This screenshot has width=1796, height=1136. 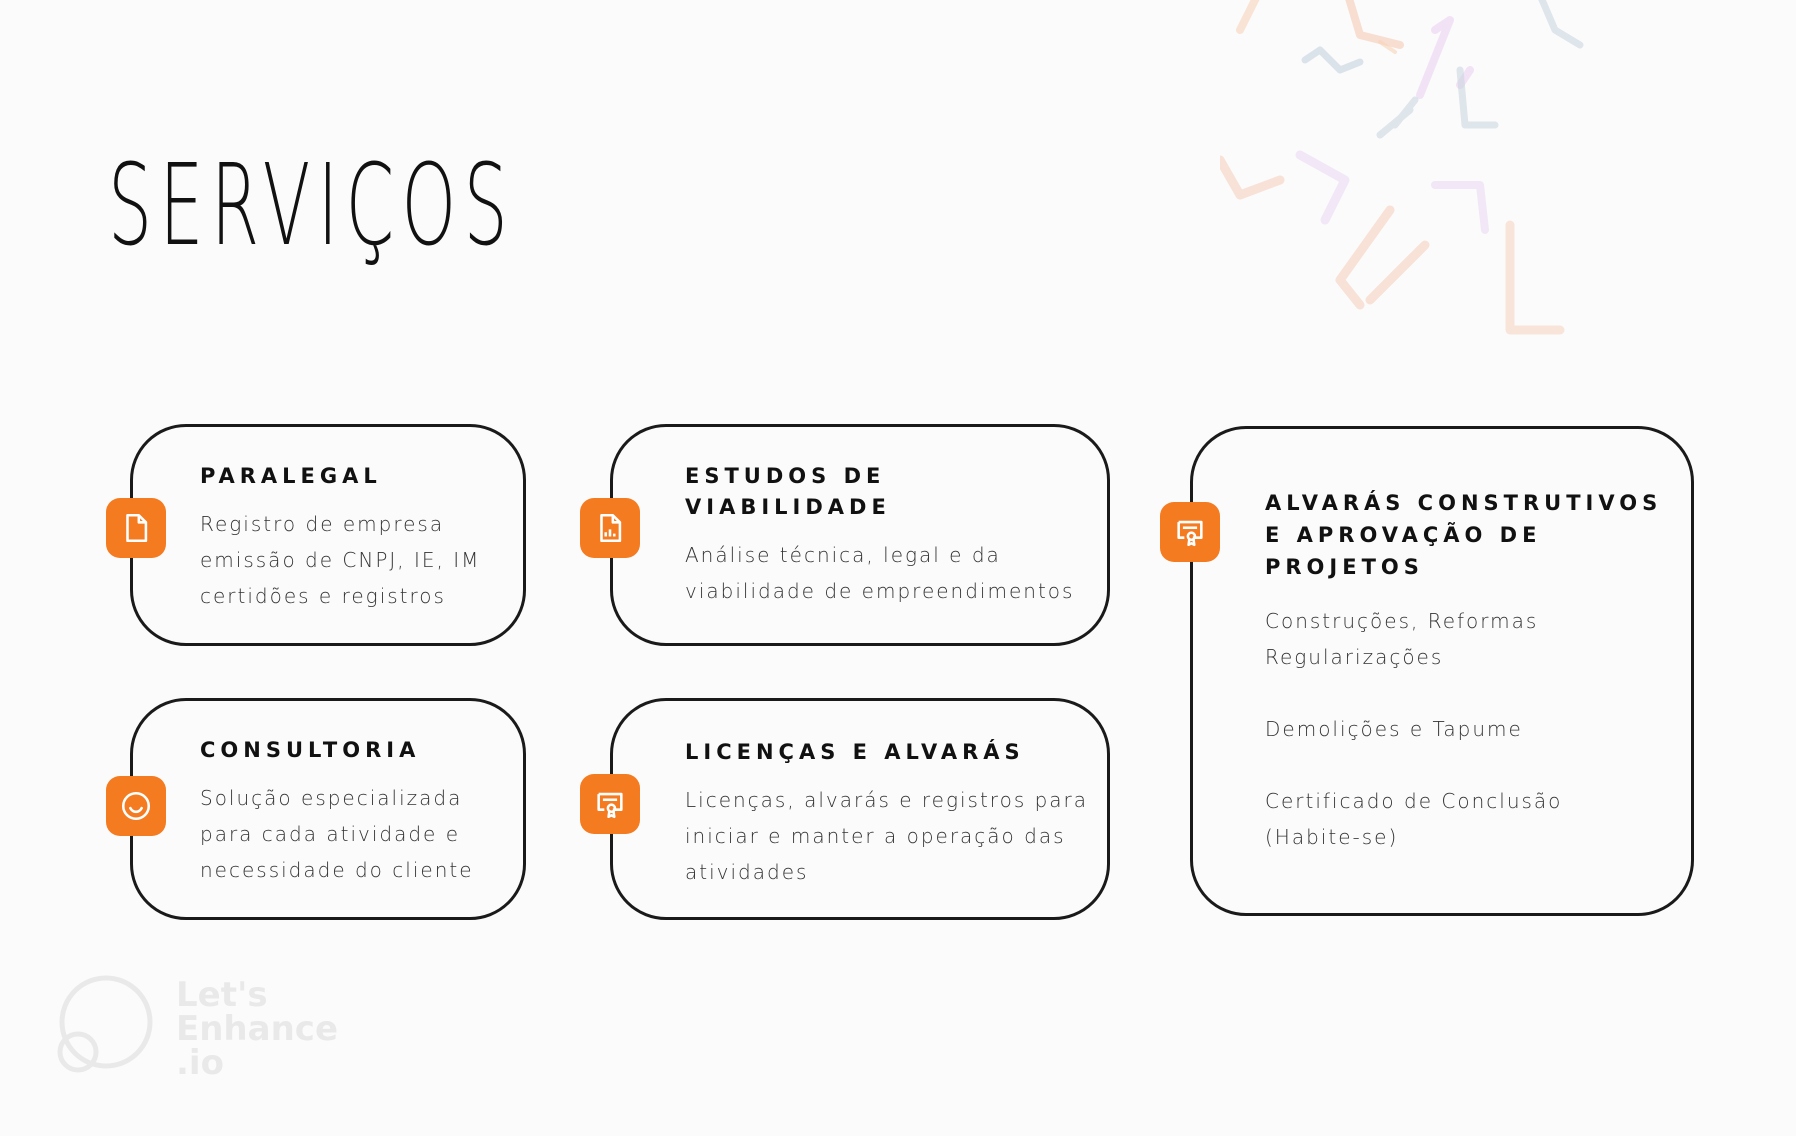 I want to click on card-title-line: ESTUDOS DE, so click(x=785, y=476).